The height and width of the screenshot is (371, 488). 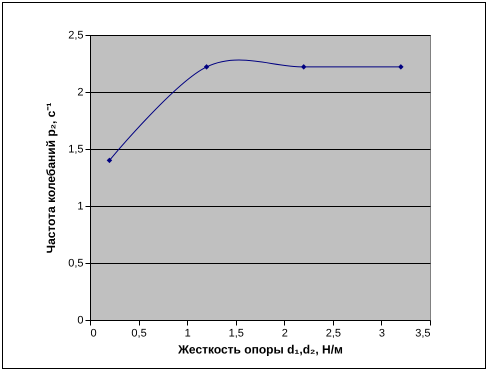 What do you see at coordinates (187, 334) in the screenshot?
I see `x-tick-label: 1` at bounding box center [187, 334].